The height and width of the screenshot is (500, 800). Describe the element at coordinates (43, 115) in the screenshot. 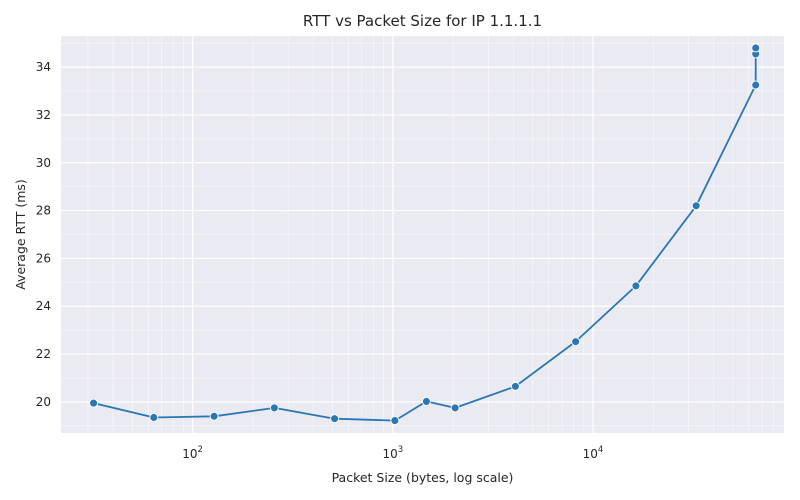

I see `y-tick-label: 32` at that location.